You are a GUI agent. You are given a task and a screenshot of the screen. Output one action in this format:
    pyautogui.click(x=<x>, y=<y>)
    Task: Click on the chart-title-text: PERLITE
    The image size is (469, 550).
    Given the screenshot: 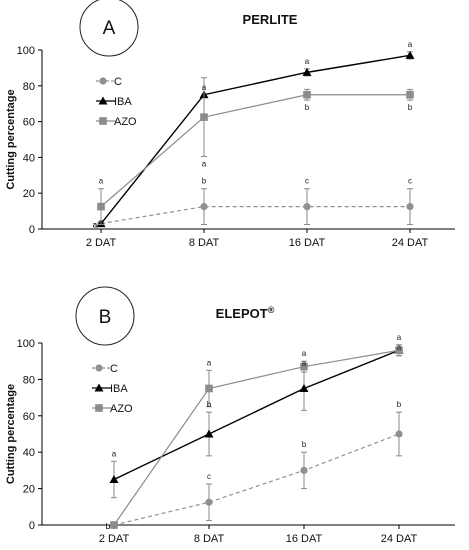 What is the action you would take?
    pyautogui.click(x=270, y=19)
    